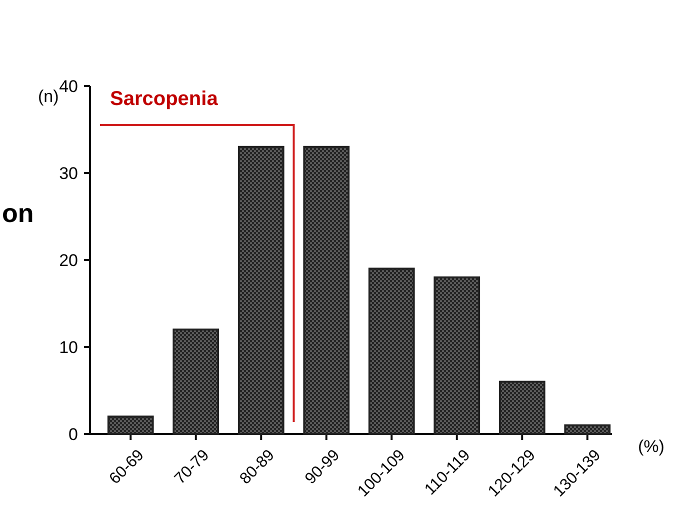 The width and height of the screenshot is (685, 526). What do you see at coordinates (651, 446) in the screenshot?
I see `x-axis-title: (%)` at bounding box center [651, 446].